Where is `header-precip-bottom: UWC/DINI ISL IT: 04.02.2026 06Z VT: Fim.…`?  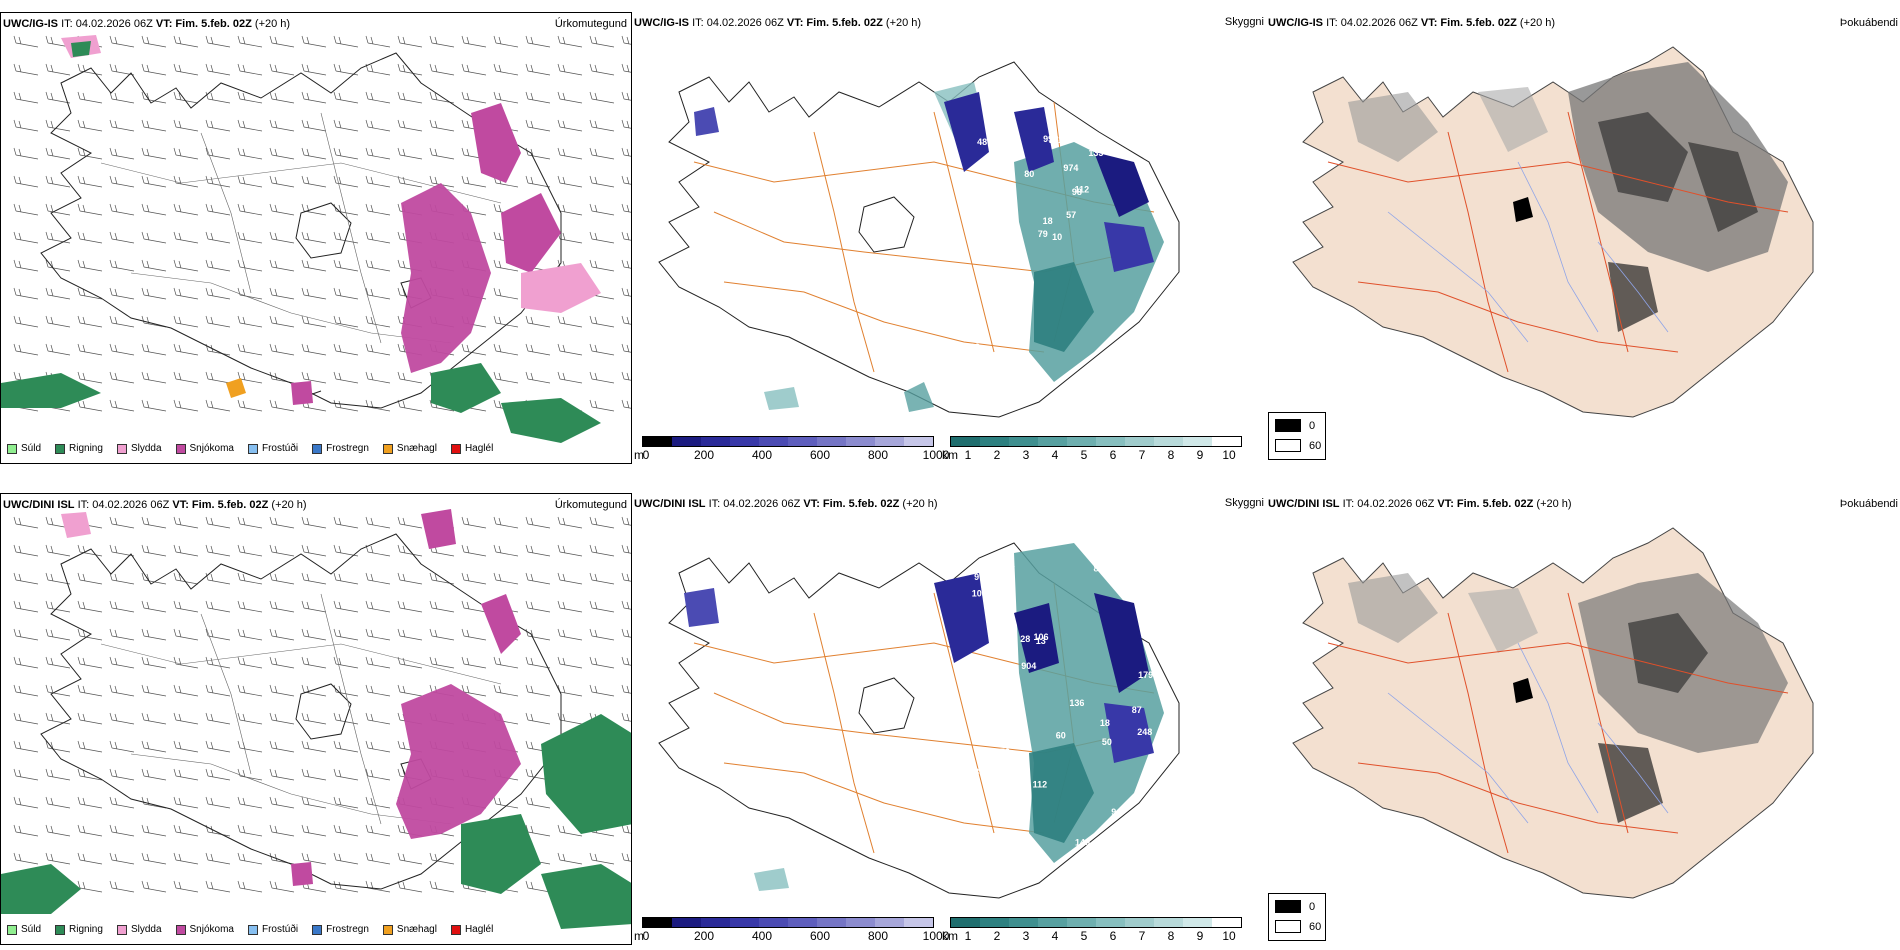
header-precip-bottom: UWC/DINI ISL IT: 04.02.2026 06Z VT: Fim.… is located at coordinates (155, 505).